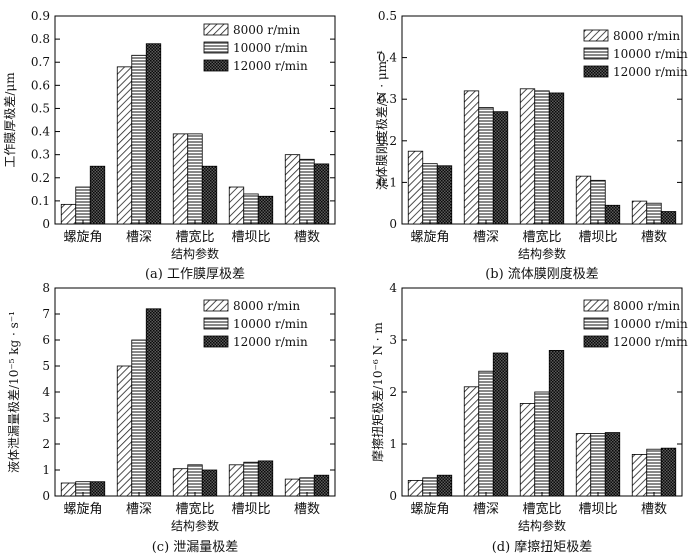 The width and height of the screenshot is (700, 559). What do you see at coordinates (270, 342) in the screenshot?
I see `legend-label-12000: 12000 r/min` at bounding box center [270, 342].